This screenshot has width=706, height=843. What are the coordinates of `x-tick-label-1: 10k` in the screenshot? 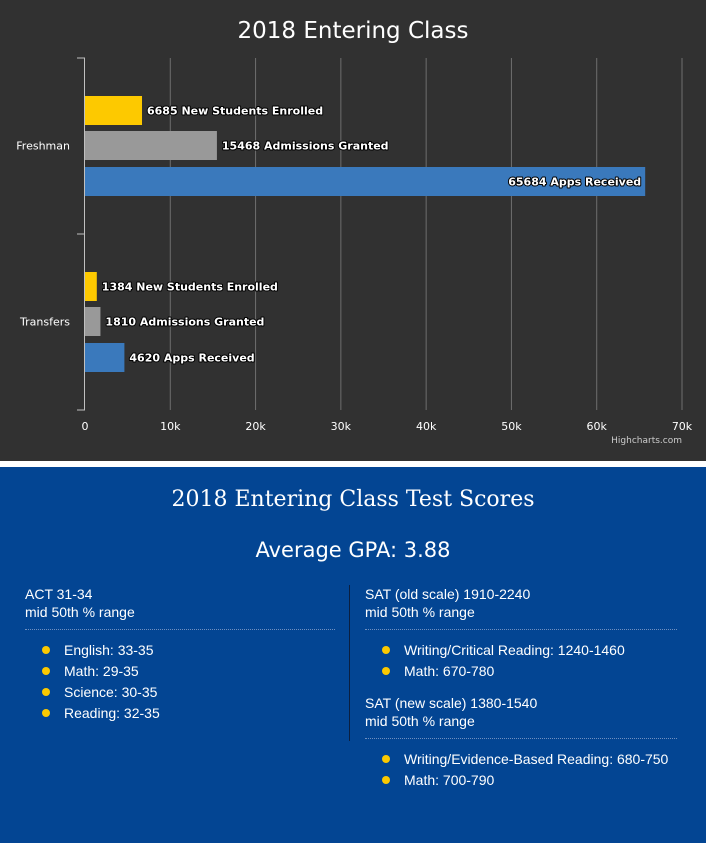 It's located at (170, 426).